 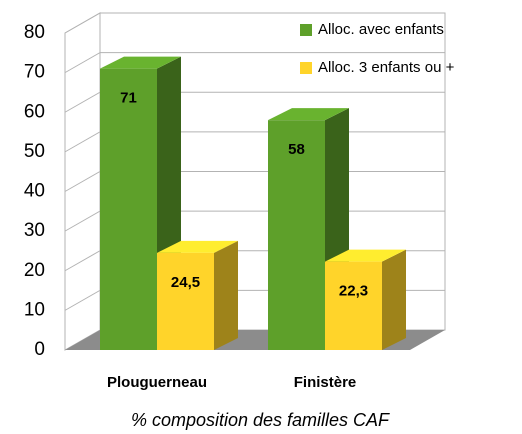 What do you see at coordinates (34, 32) in the screenshot?
I see `y-tick-label: 80` at bounding box center [34, 32].